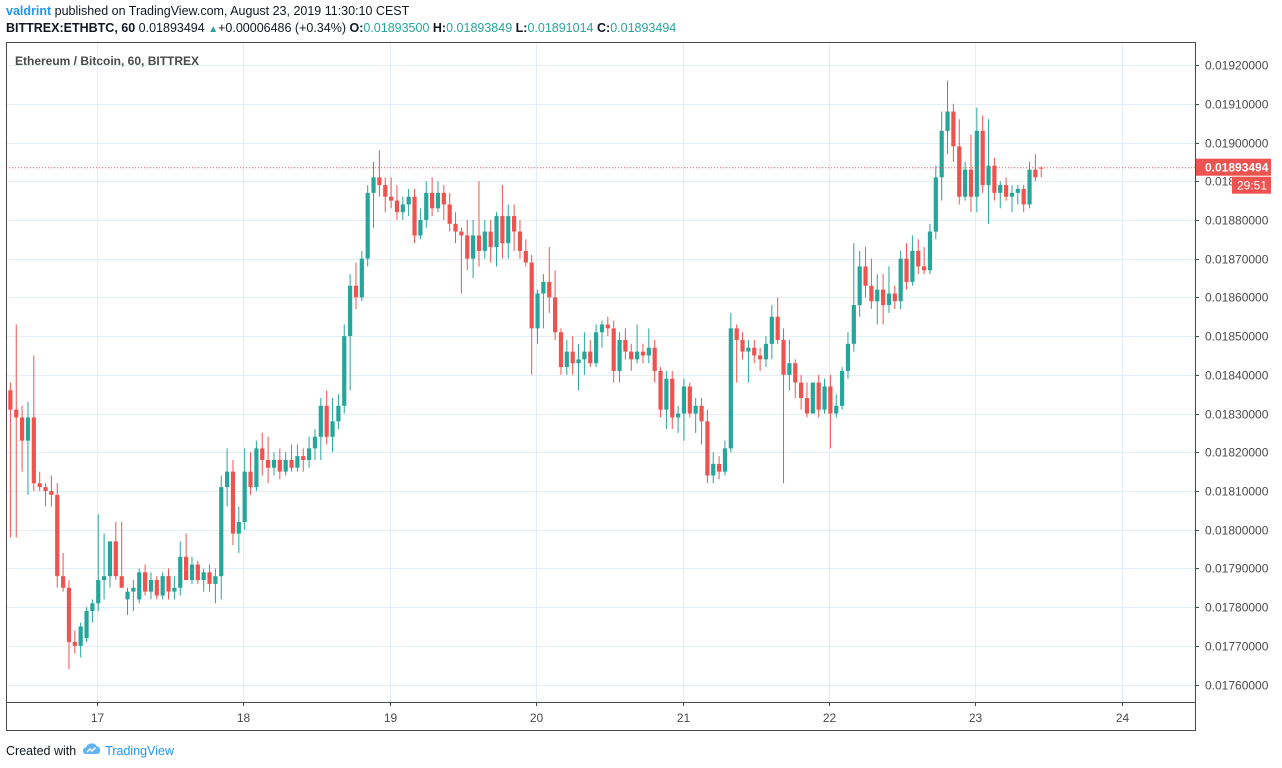  Describe the element at coordinates (29, 11) in the screenshot. I see `author-link: valdrint` at that location.